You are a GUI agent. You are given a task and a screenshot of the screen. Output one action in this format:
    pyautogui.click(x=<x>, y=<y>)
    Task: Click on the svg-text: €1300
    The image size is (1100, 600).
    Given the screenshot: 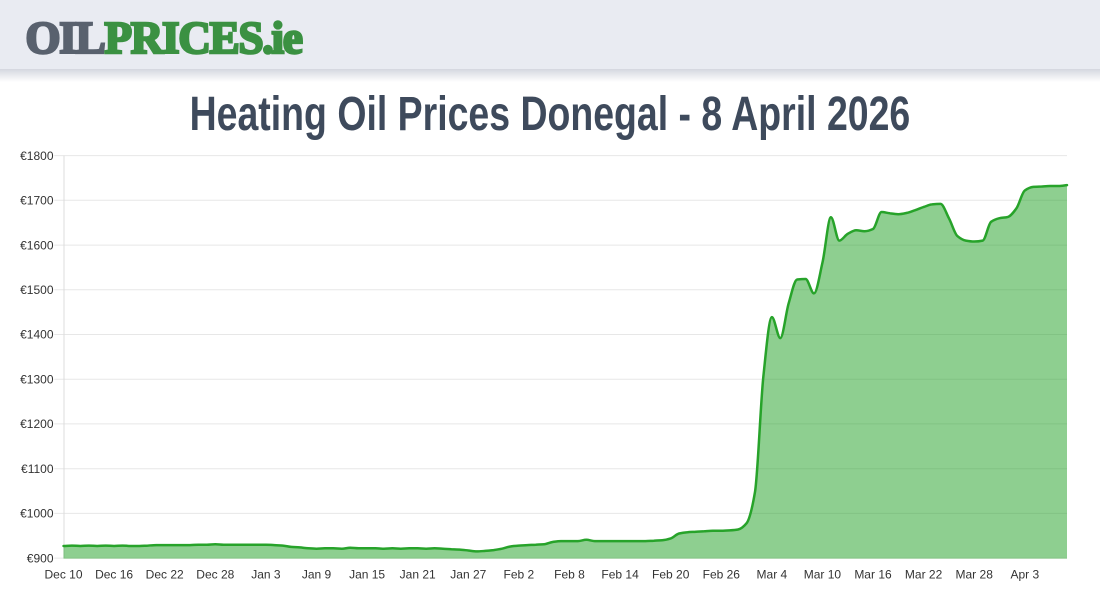 What is the action you would take?
    pyautogui.click(x=37, y=379)
    